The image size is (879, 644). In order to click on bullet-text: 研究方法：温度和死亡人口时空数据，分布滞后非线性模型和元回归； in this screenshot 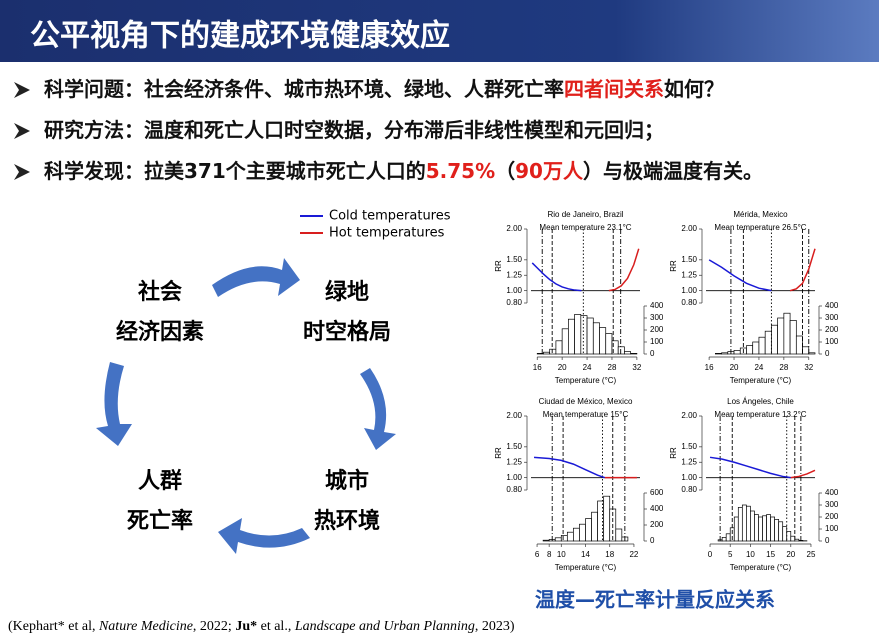, I will do `click(354, 130)`.